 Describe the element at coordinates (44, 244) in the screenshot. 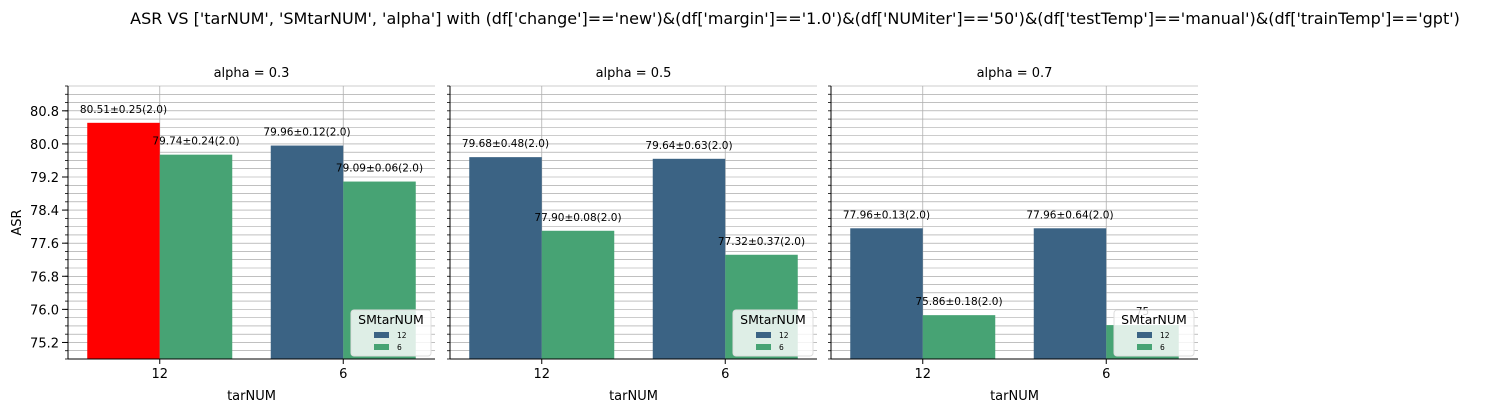

I see `y-tick-label: 77.6` at that location.